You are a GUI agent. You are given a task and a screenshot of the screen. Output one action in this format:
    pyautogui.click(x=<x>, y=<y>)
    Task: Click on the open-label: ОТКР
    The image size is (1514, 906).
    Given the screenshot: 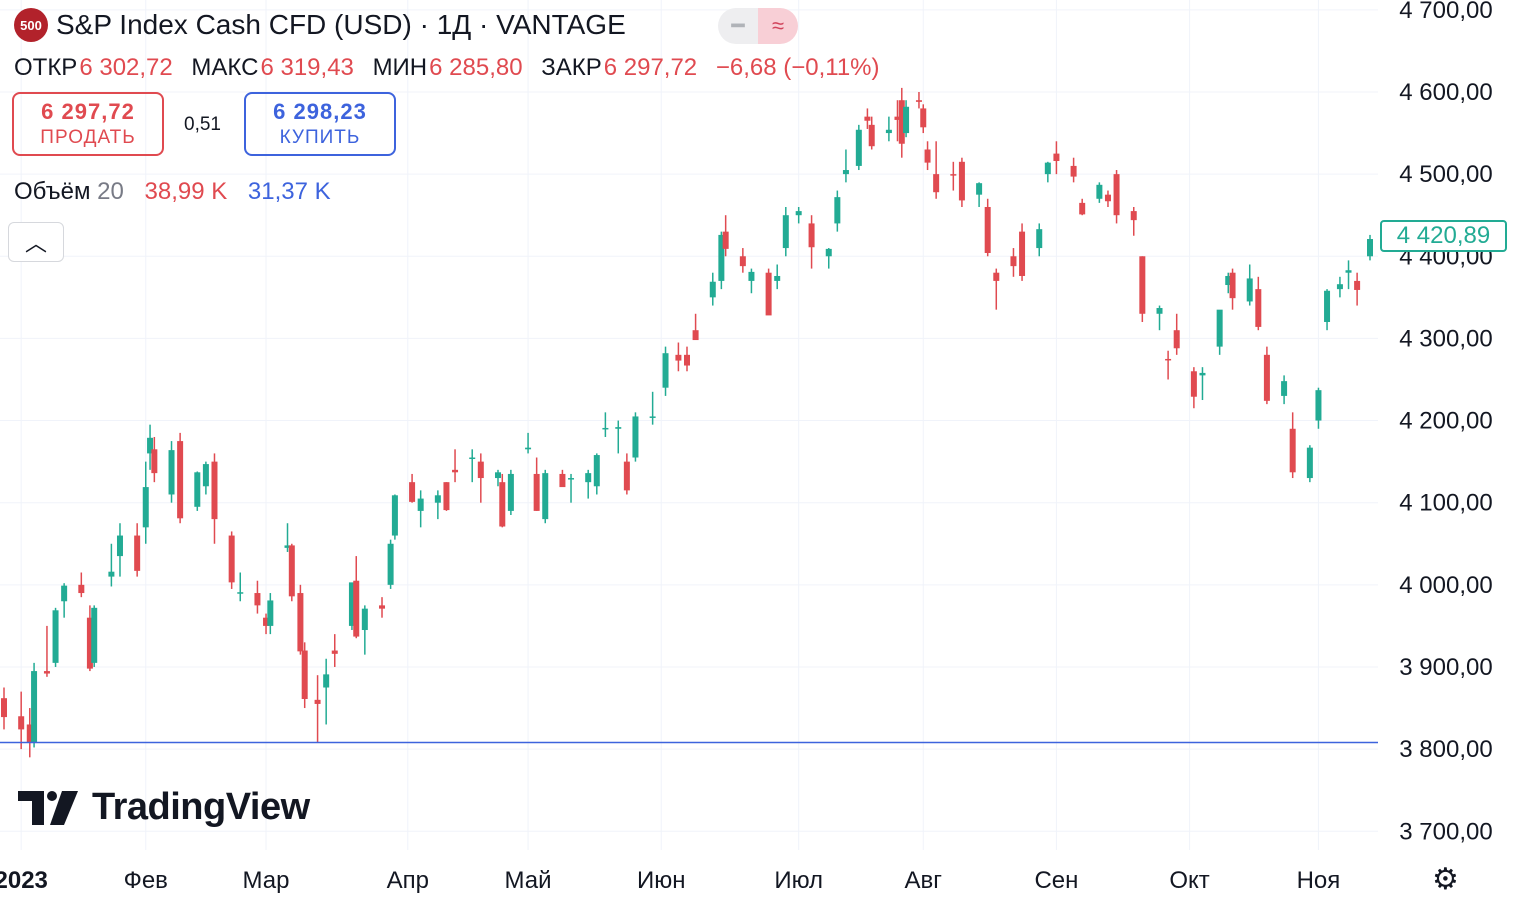 What is the action you would take?
    pyautogui.click(x=46, y=67)
    